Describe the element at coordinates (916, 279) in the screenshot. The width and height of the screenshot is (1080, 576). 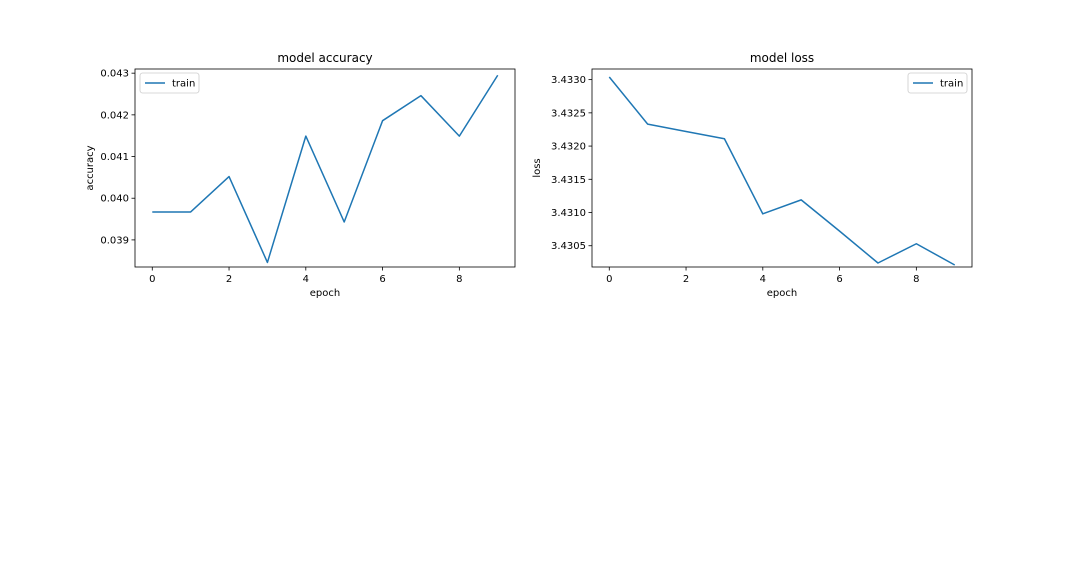
I see `loss-x-tick-label: 8` at that location.